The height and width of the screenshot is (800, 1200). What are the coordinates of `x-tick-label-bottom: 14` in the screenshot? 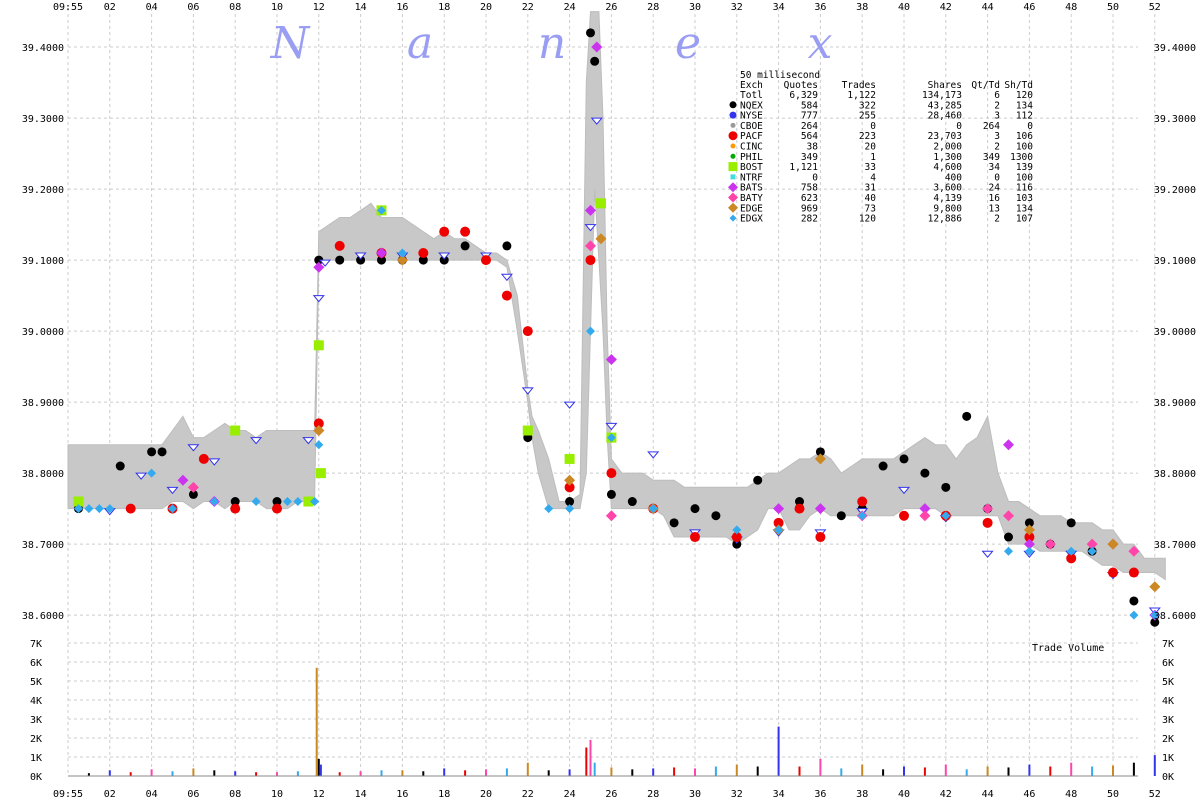 It's located at (361, 794).